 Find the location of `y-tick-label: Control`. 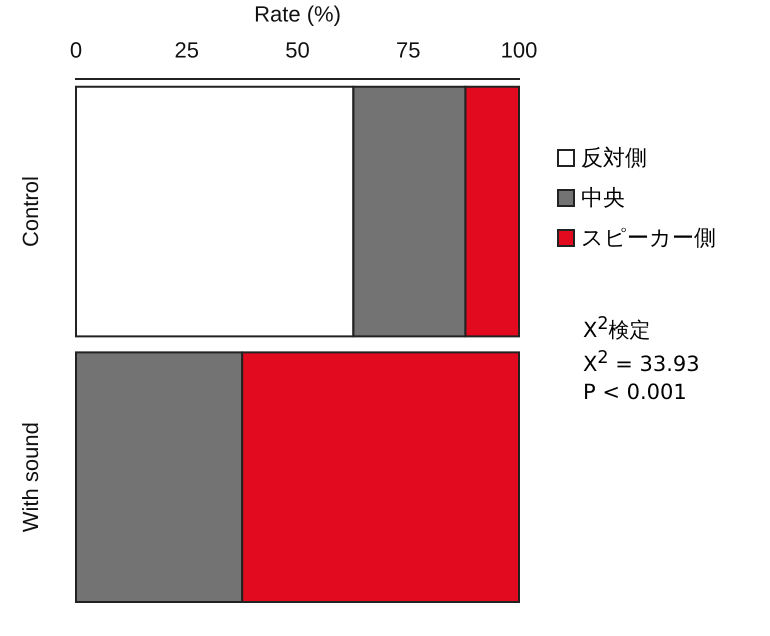

y-tick-label: Control is located at coordinates (31, 212).